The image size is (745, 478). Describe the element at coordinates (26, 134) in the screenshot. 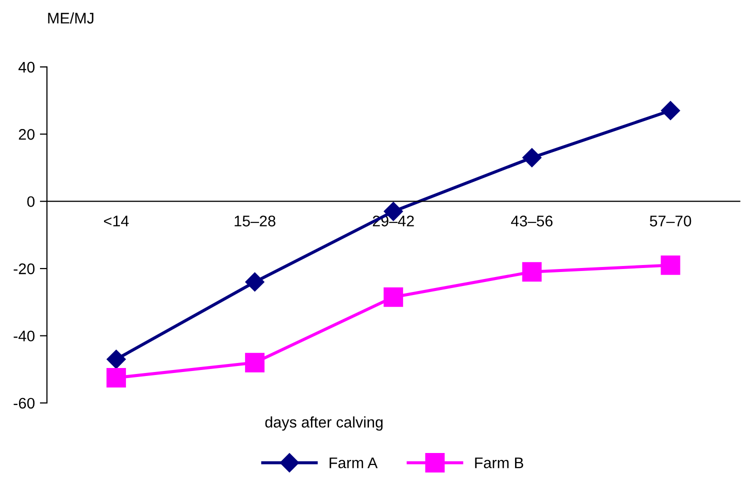

I see `y-tick-label: 20` at that location.